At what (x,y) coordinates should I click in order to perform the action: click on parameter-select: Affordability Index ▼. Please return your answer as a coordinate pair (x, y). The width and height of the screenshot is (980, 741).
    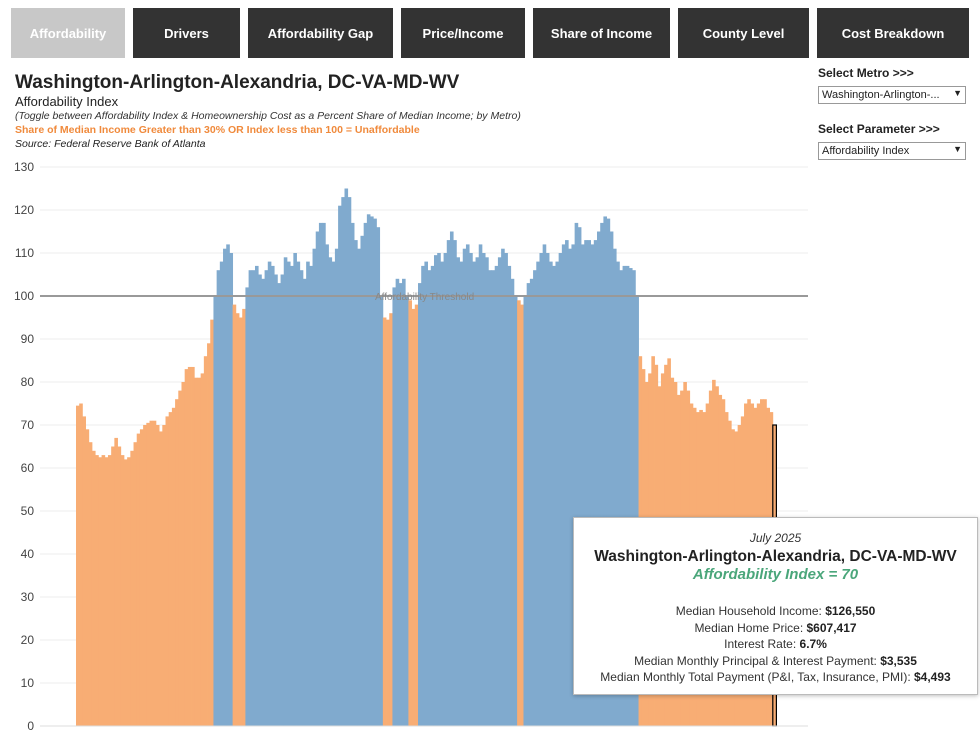
    Looking at the image, I should click on (892, 151).